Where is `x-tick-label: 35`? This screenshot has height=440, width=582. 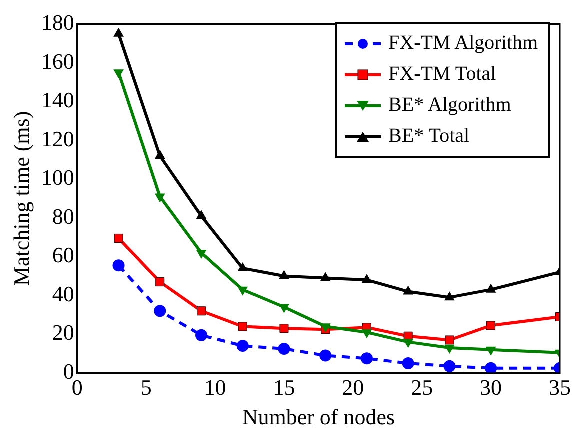
x-tick-label: 35 is located at coordinates (560, 387).